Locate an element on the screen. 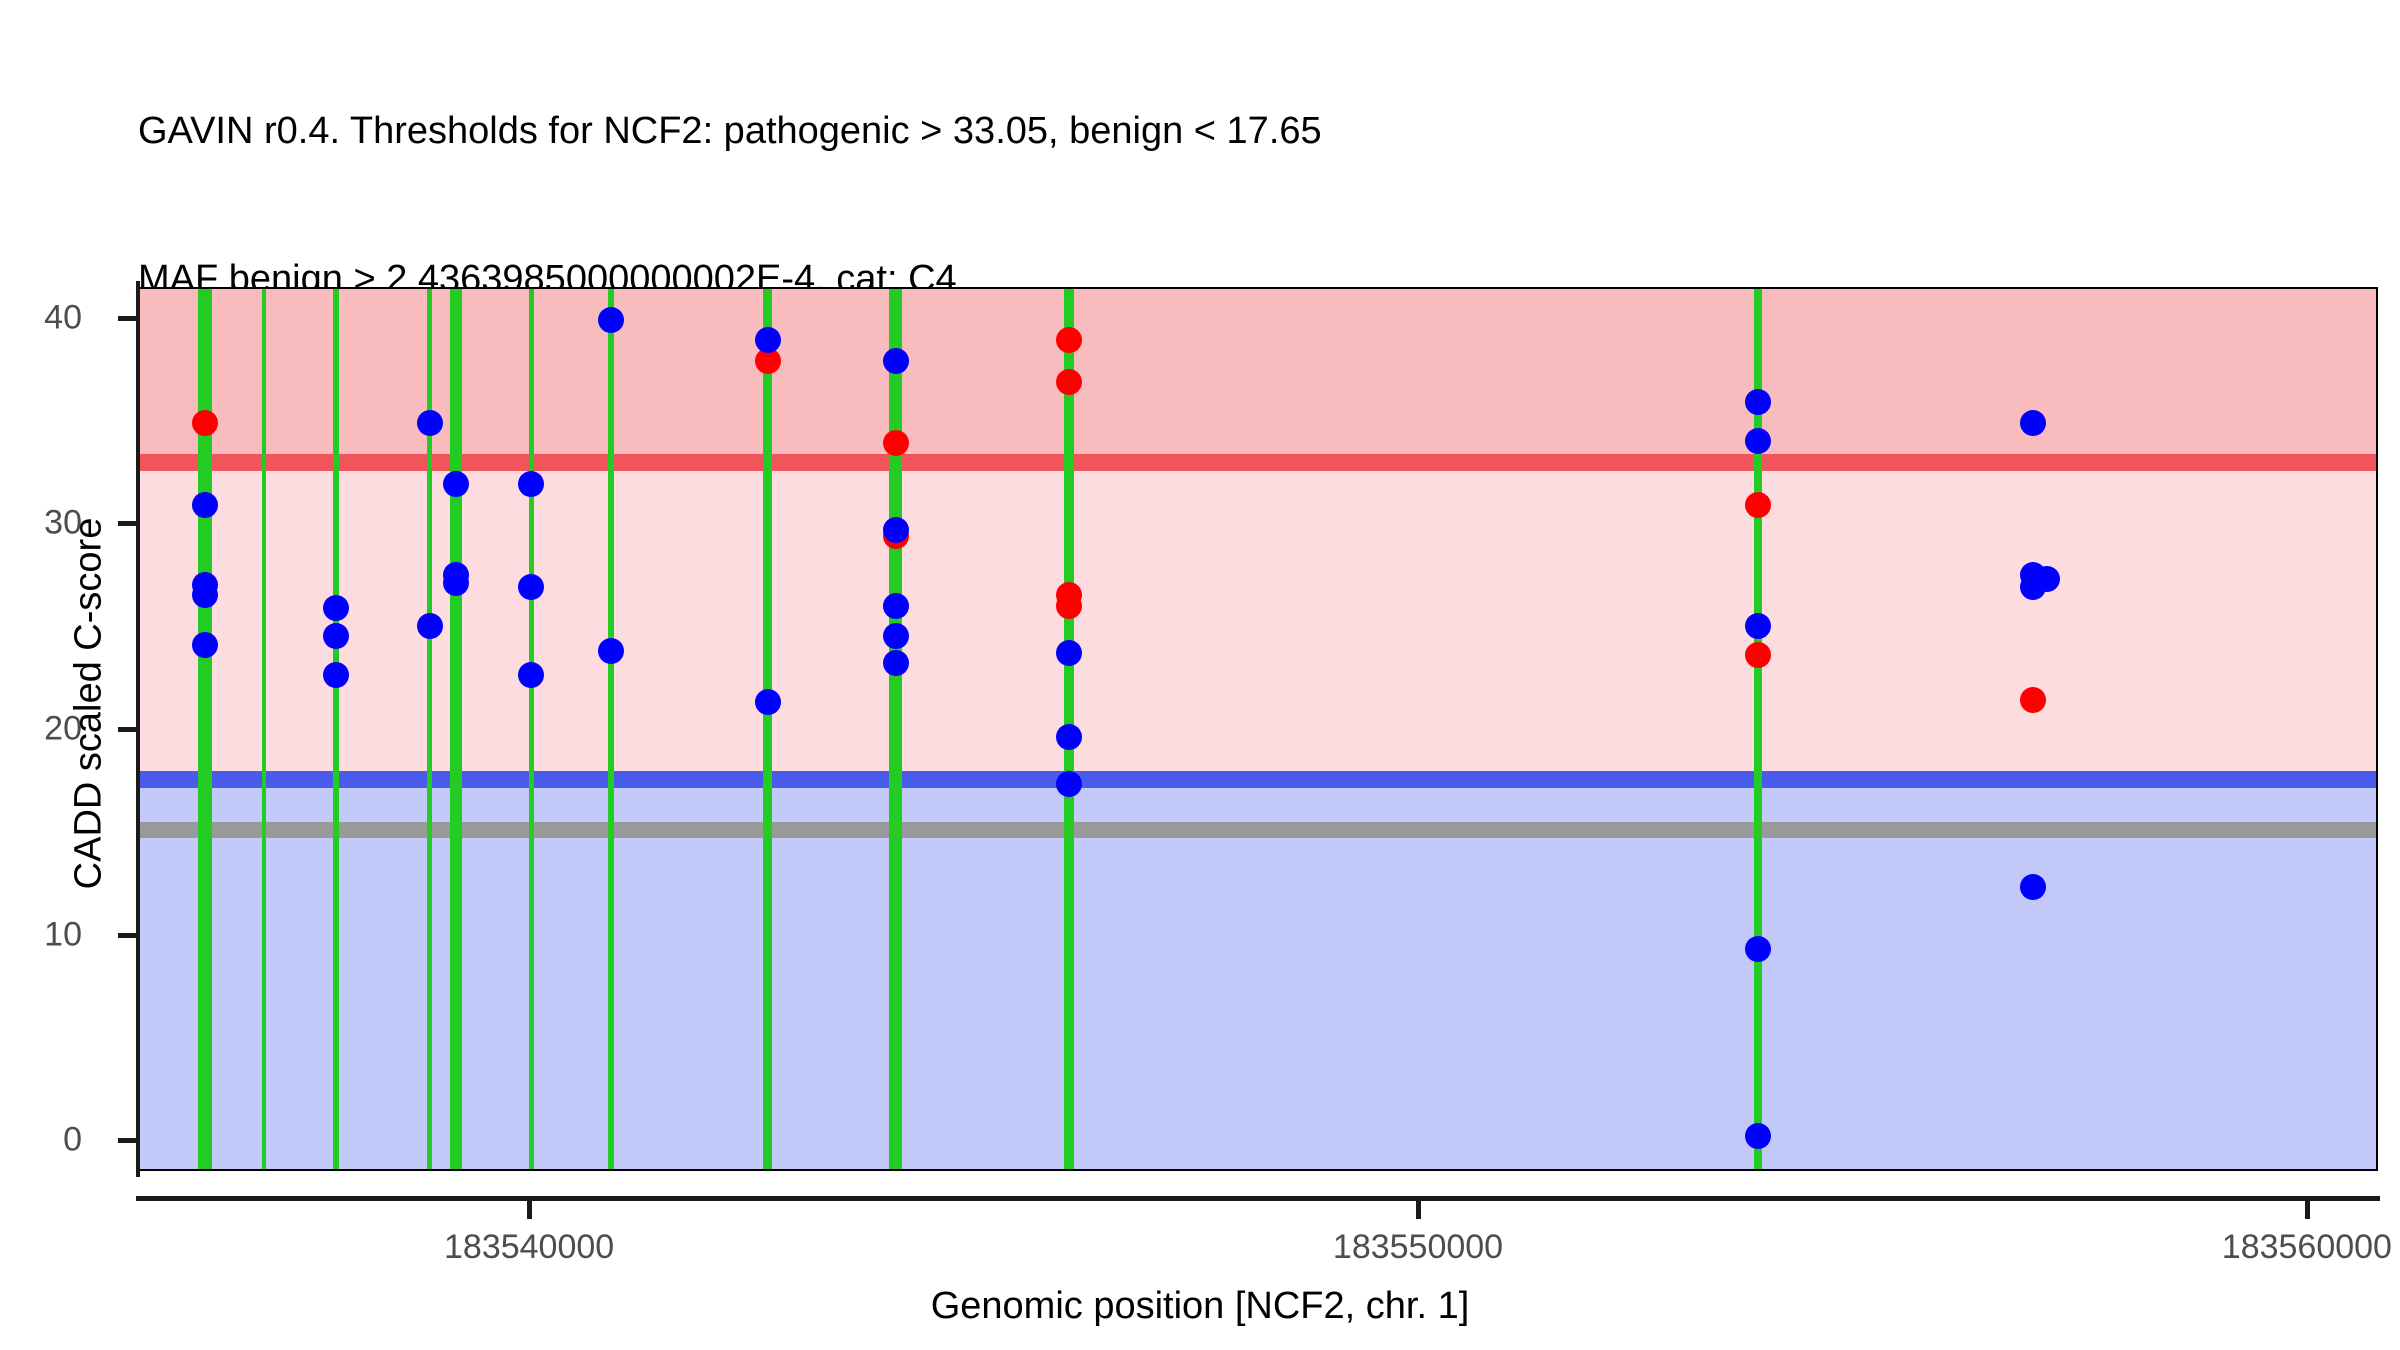 This screenshot has width=2400, height=1350. x-tick-label: 183540000 is located at coordinates (529, 1247).